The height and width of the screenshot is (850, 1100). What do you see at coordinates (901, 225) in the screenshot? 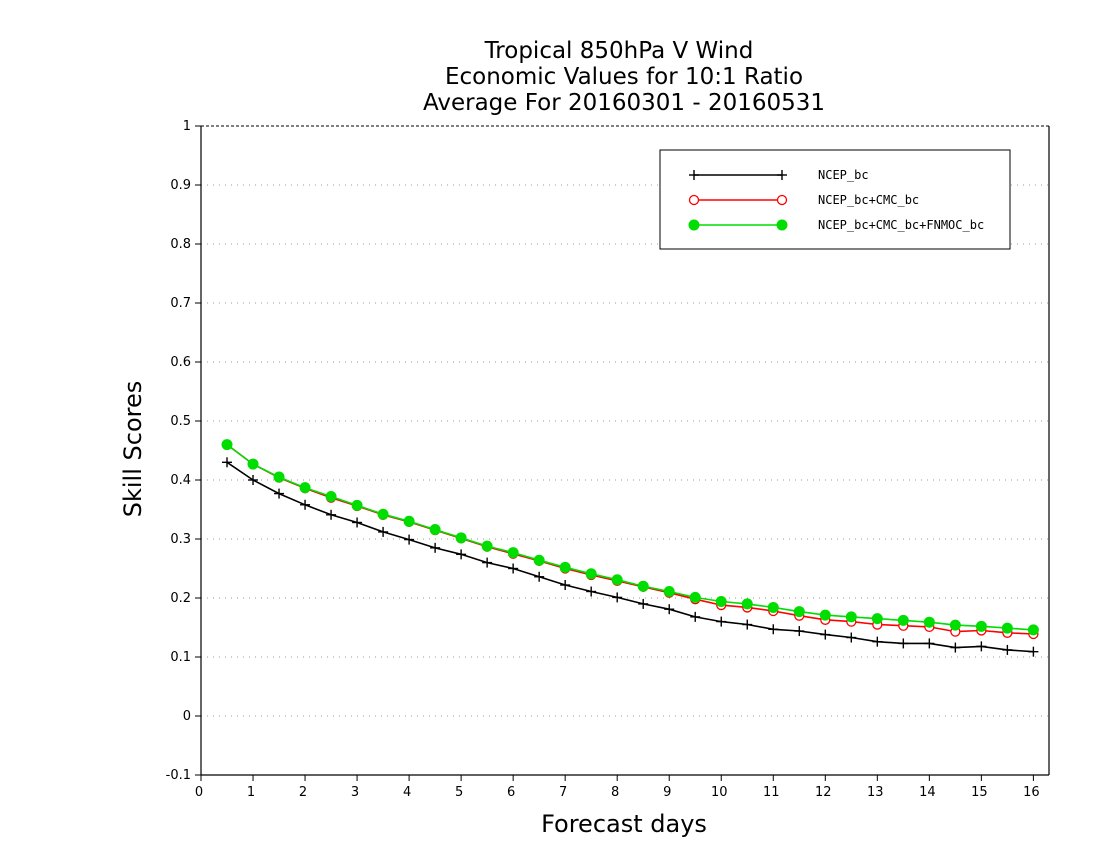
I see `legend-label: NCEP_bc+CMC_bc+FNMOC_bc` at bounding box center [901, 225].